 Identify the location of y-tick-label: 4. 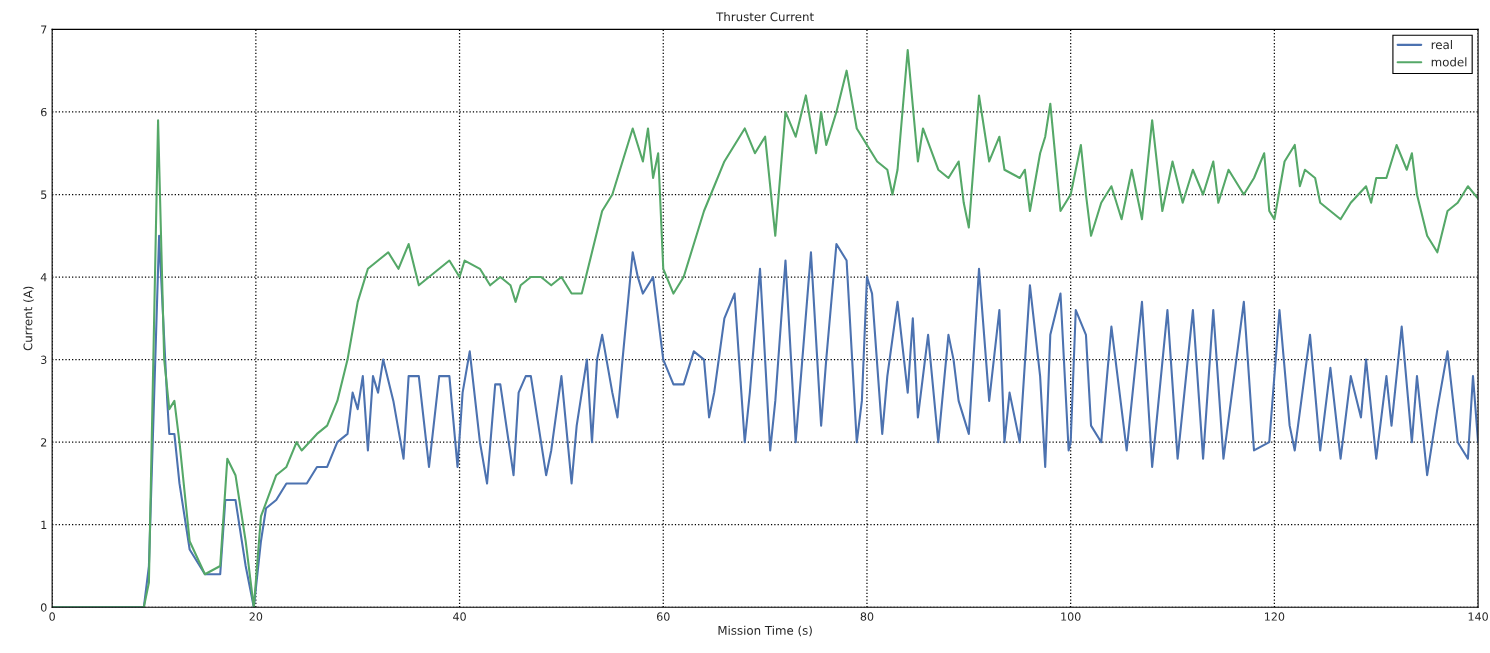
(43, 277).